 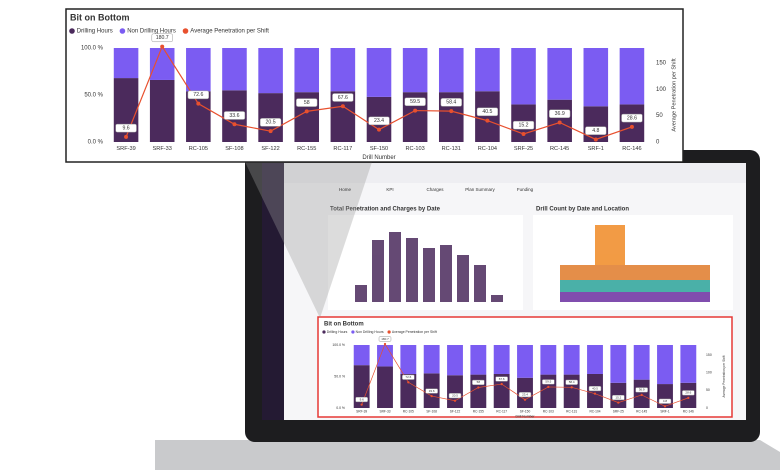 I want to click on data-label: 180.7, so click(x=385, y=339).